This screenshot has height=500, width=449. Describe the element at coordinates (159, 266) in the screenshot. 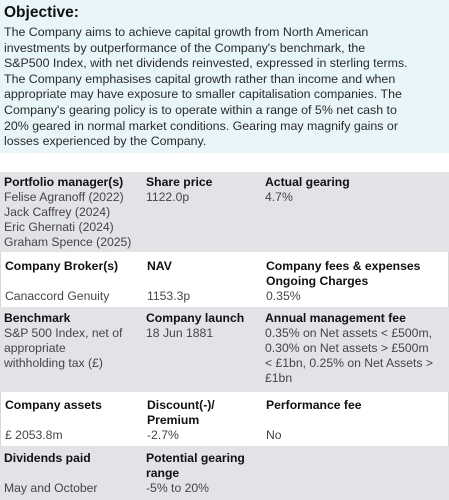

I see `nav-label: NAV` at that location.